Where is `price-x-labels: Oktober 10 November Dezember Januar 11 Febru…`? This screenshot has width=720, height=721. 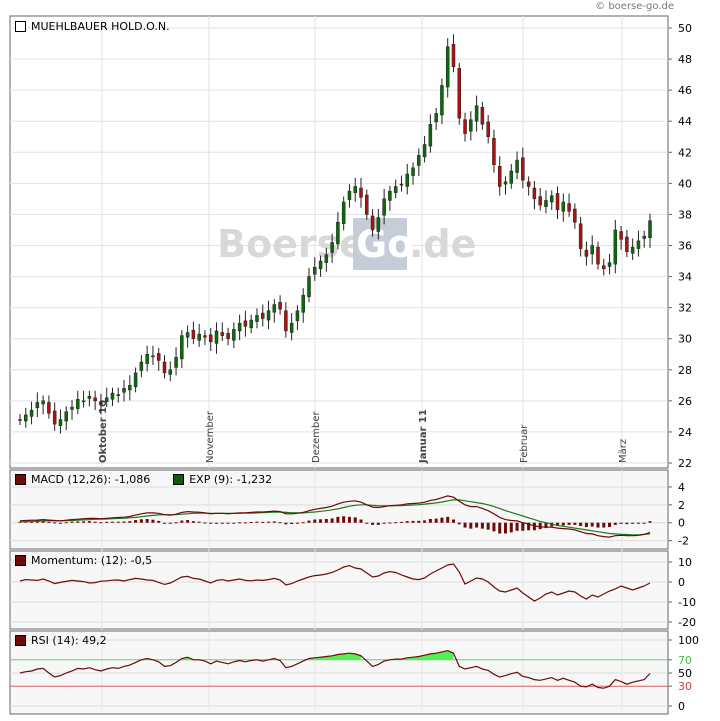 price-x-labels: Oktober 10 November Dezember Januar 11 Febru… is located at coordinates (363, 432).